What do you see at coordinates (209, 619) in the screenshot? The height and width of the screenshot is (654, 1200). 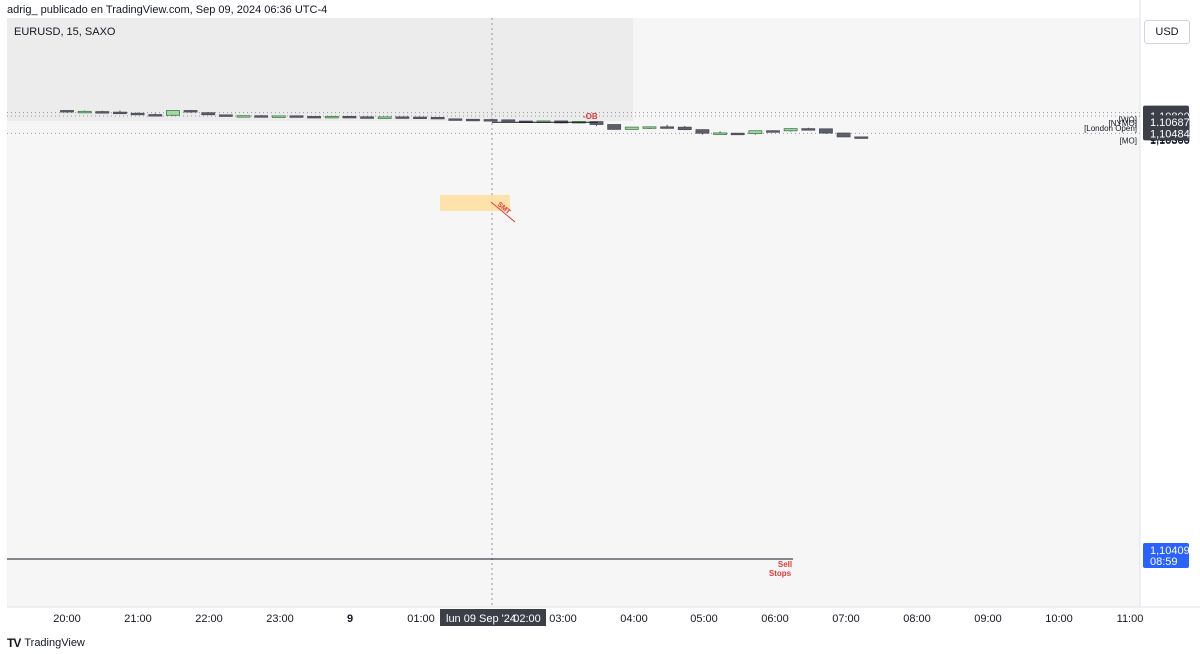 I see `x-tick-label: 22:00` at bounding box center [209, 619].